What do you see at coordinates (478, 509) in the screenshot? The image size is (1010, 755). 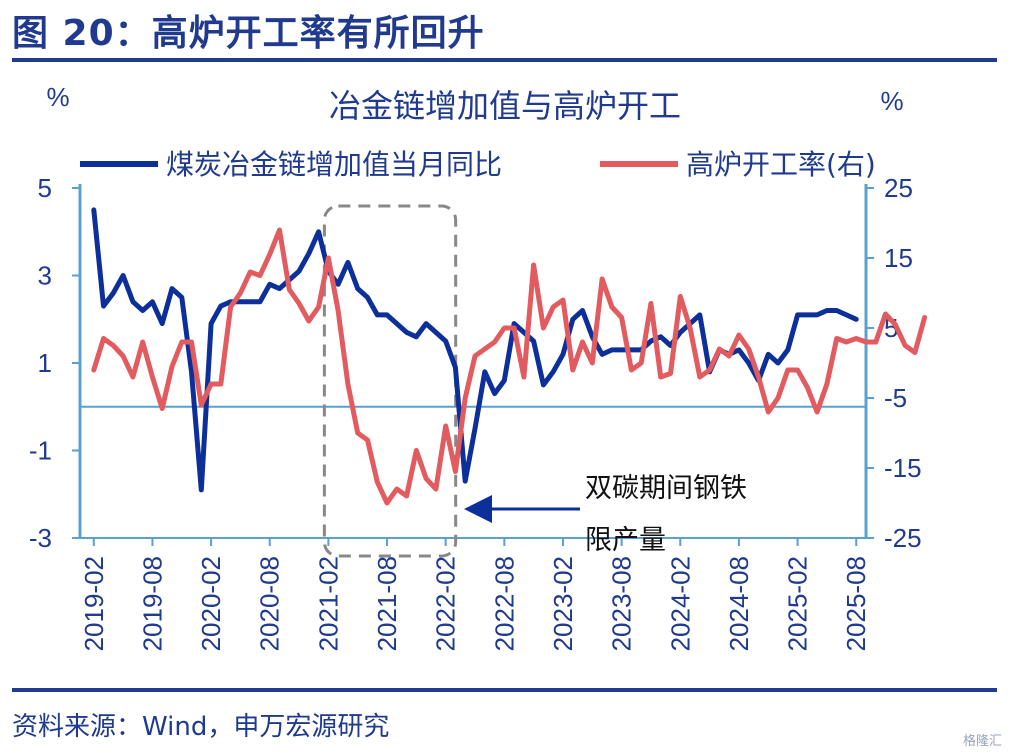 I see `annotation-arrow-head` at bounding box center [478, 509].